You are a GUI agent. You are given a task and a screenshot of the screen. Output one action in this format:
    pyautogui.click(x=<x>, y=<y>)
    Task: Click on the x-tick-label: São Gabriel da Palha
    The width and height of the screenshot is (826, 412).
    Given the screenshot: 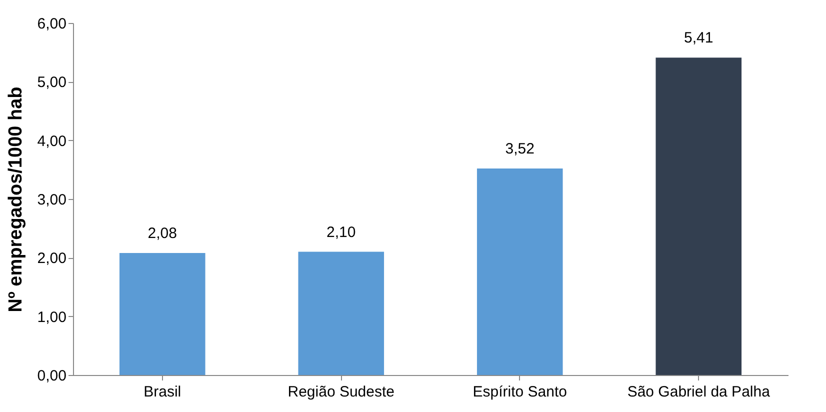 What is the action you would take?
    pyautogui.click(x=699, y=392)
    